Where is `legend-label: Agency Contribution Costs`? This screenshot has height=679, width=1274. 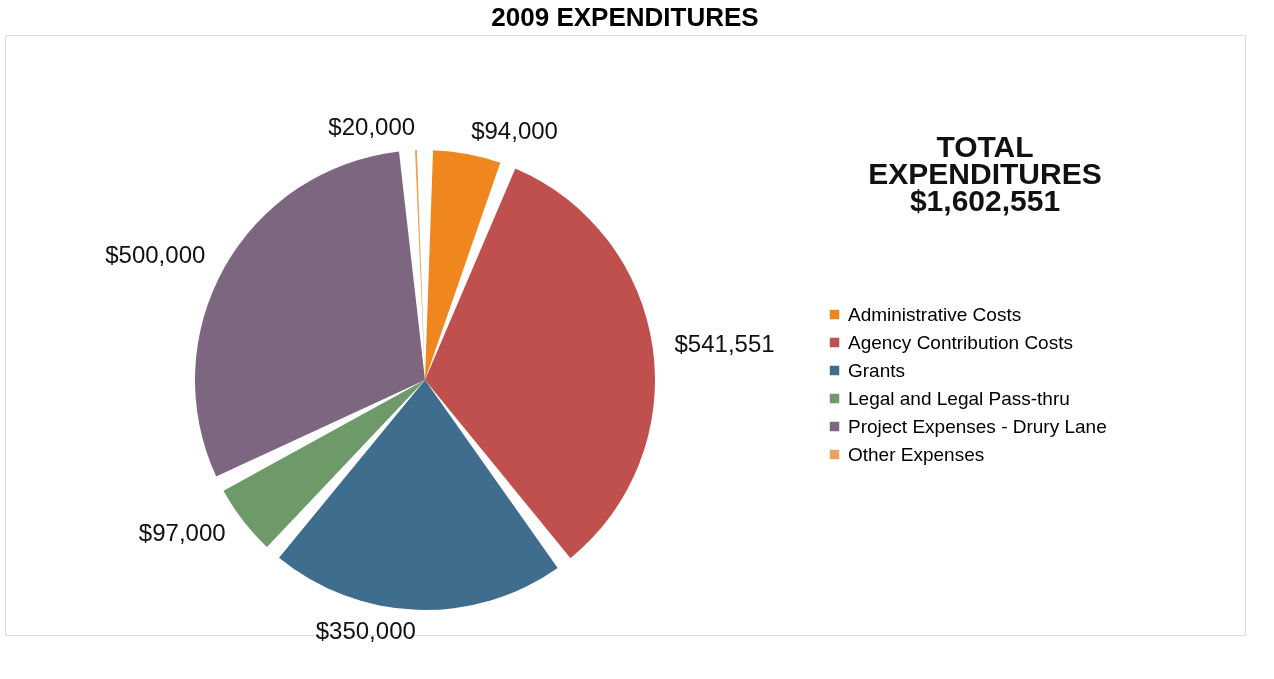 legend-label: Agency Contribution Costs is located at coordinates (960, 342).